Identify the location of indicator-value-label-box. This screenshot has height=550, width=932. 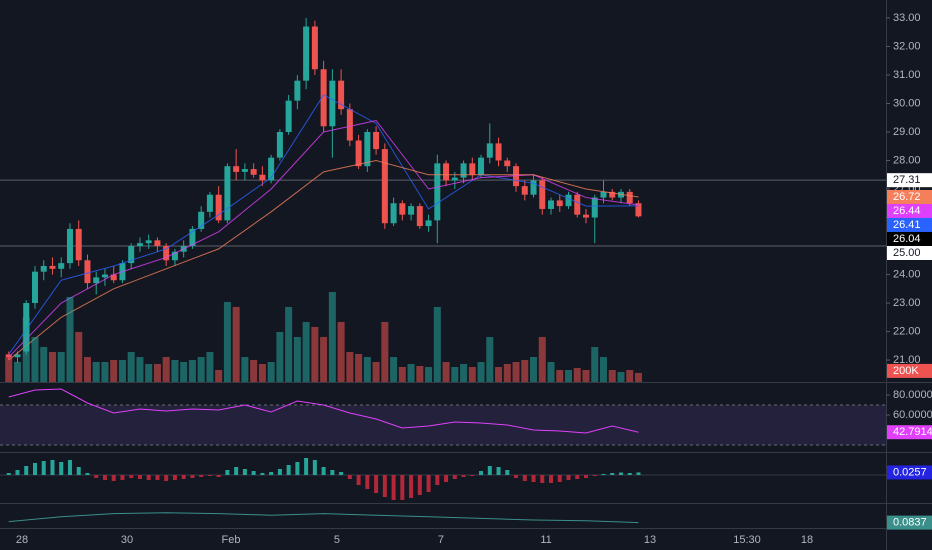
(909, 522).